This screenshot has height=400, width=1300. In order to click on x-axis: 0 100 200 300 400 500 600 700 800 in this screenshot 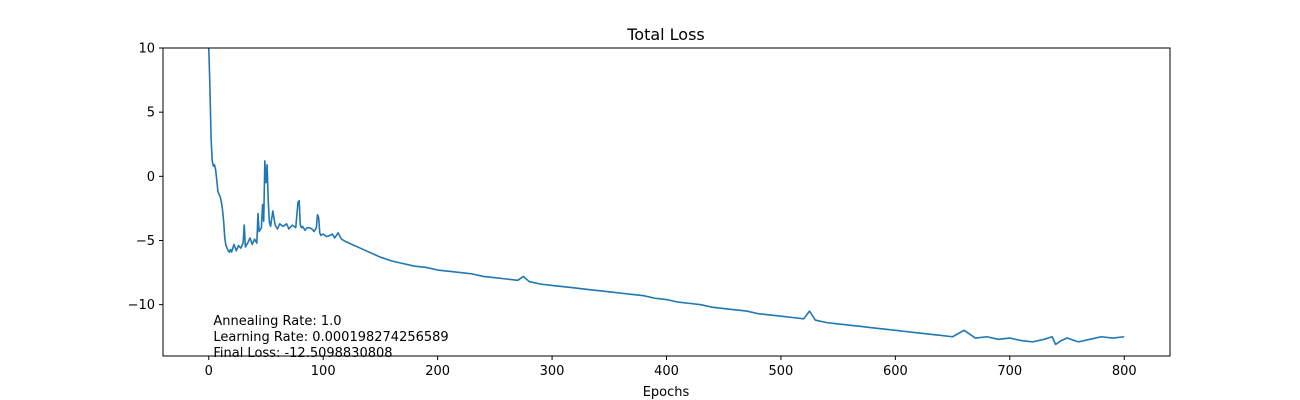, I will do `click(671, 367)`.